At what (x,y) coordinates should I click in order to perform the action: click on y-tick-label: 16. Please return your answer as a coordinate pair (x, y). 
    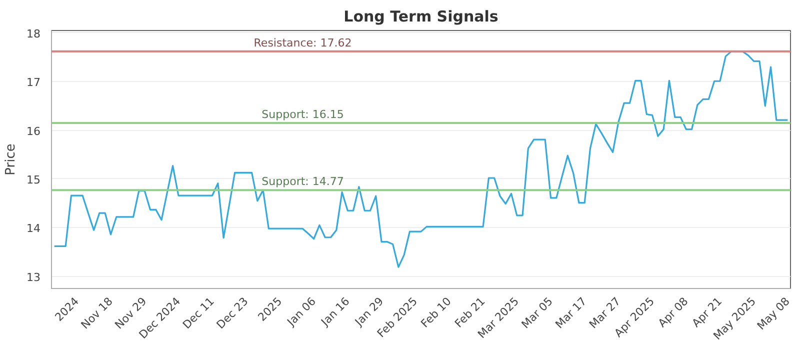
    Looking at the image, I should click on (33, 131).